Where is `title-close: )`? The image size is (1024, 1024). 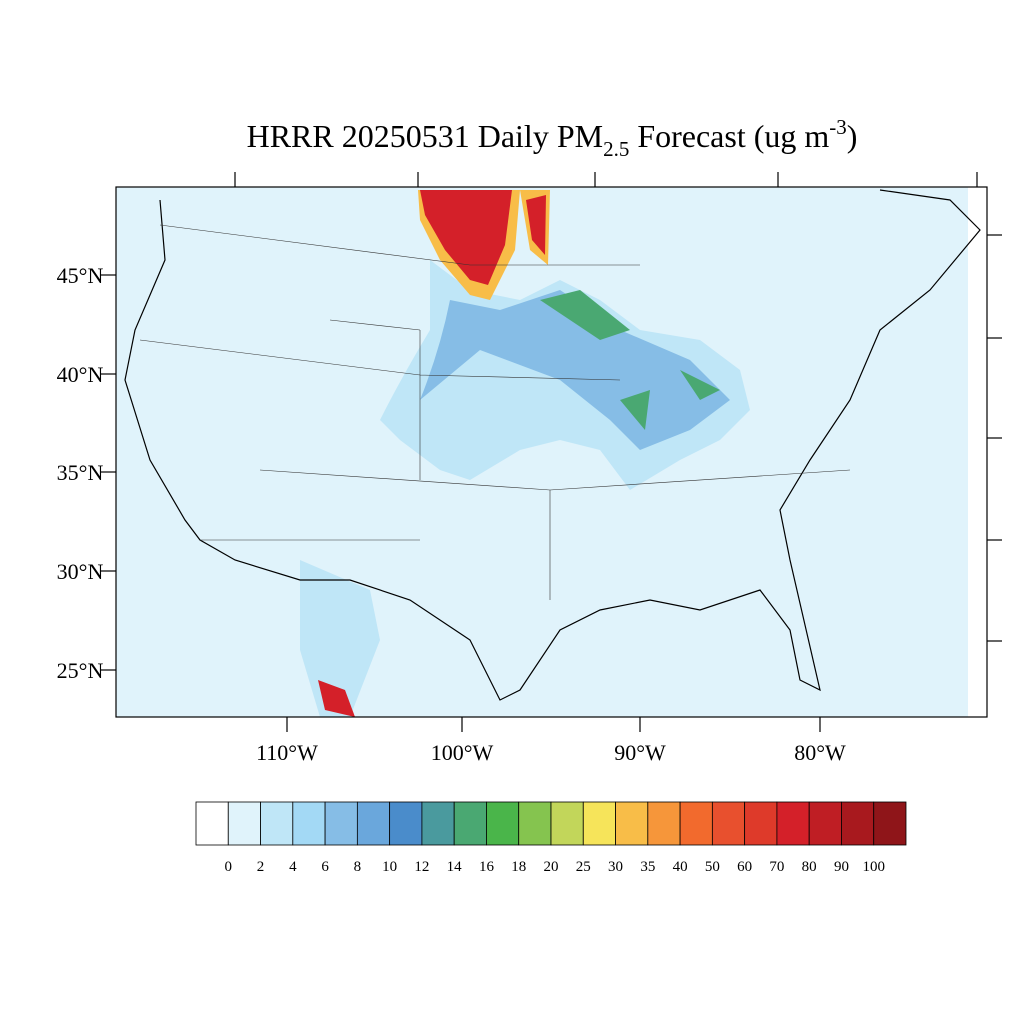 title-close: ) is located at coordinates (852, 136).